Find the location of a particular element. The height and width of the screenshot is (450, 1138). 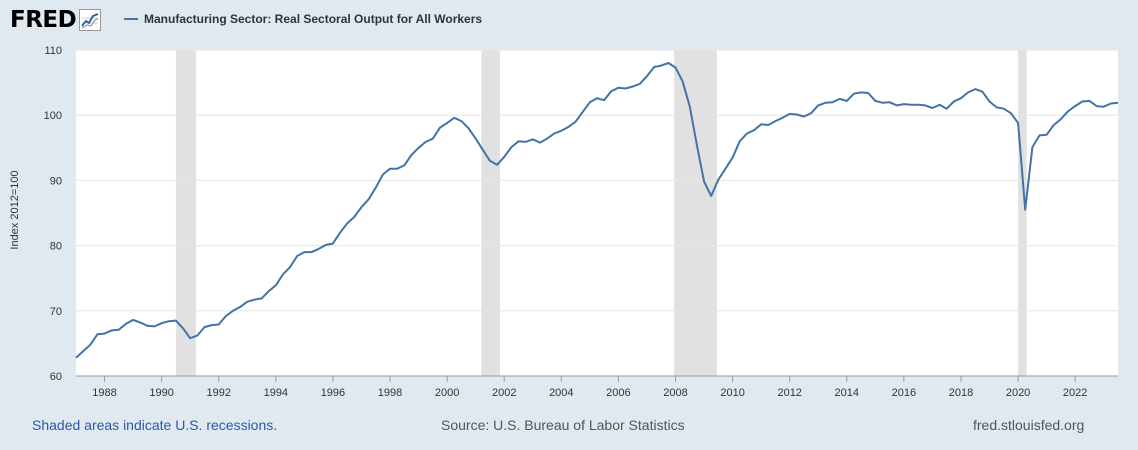

fred-site-link: fred.stlouisfed.org is located at coordinates (1029, 425).